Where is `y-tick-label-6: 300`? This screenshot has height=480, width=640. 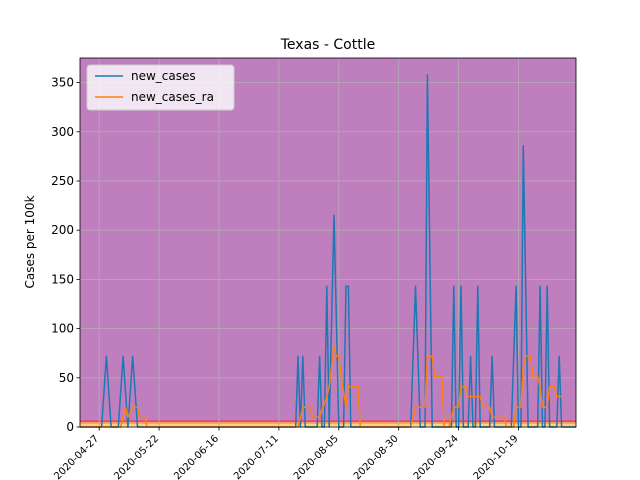
y-tick-label-6: 300 is located at coordinates (62, 132).